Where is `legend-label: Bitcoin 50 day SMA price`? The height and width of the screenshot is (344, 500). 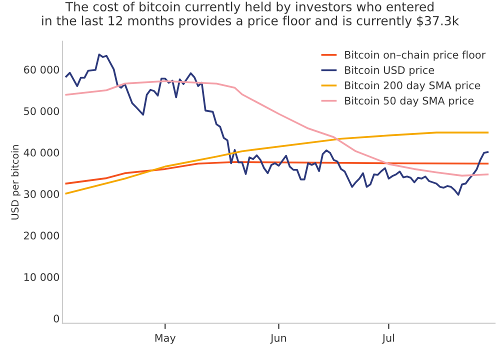
legend-label: Bitcoin 50 day SMA price is located at coordinates (409, 101).